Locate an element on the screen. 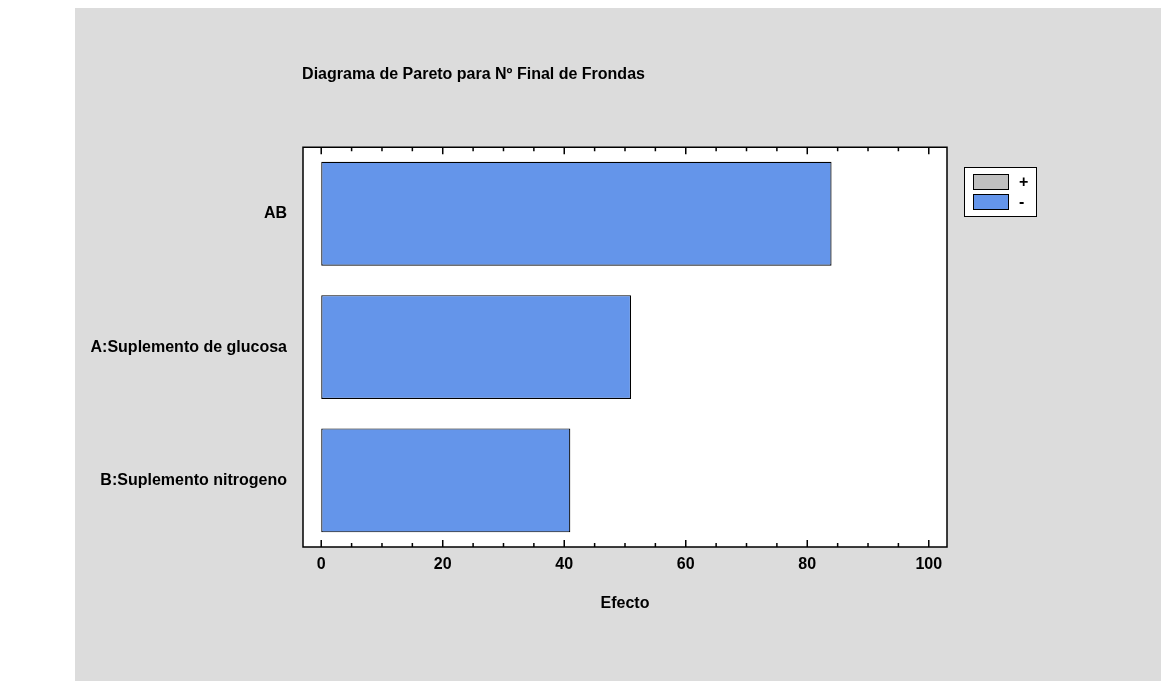 The width and height of the screenshot is (1161, 681). legend-label: - is located at coordinates (1022, 202).